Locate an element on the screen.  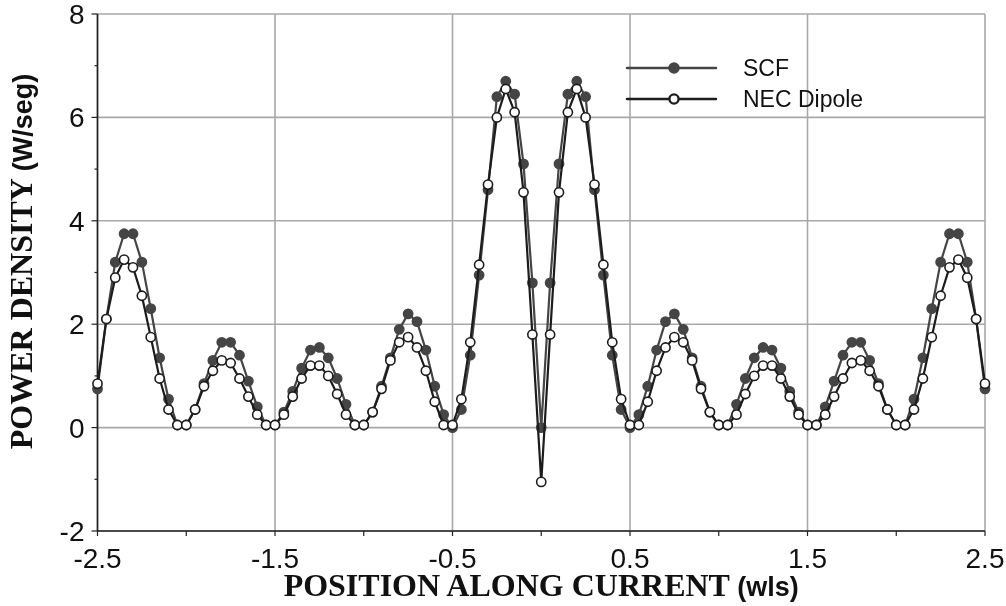
legend-label: SCF is located at coordinates (766, 68).